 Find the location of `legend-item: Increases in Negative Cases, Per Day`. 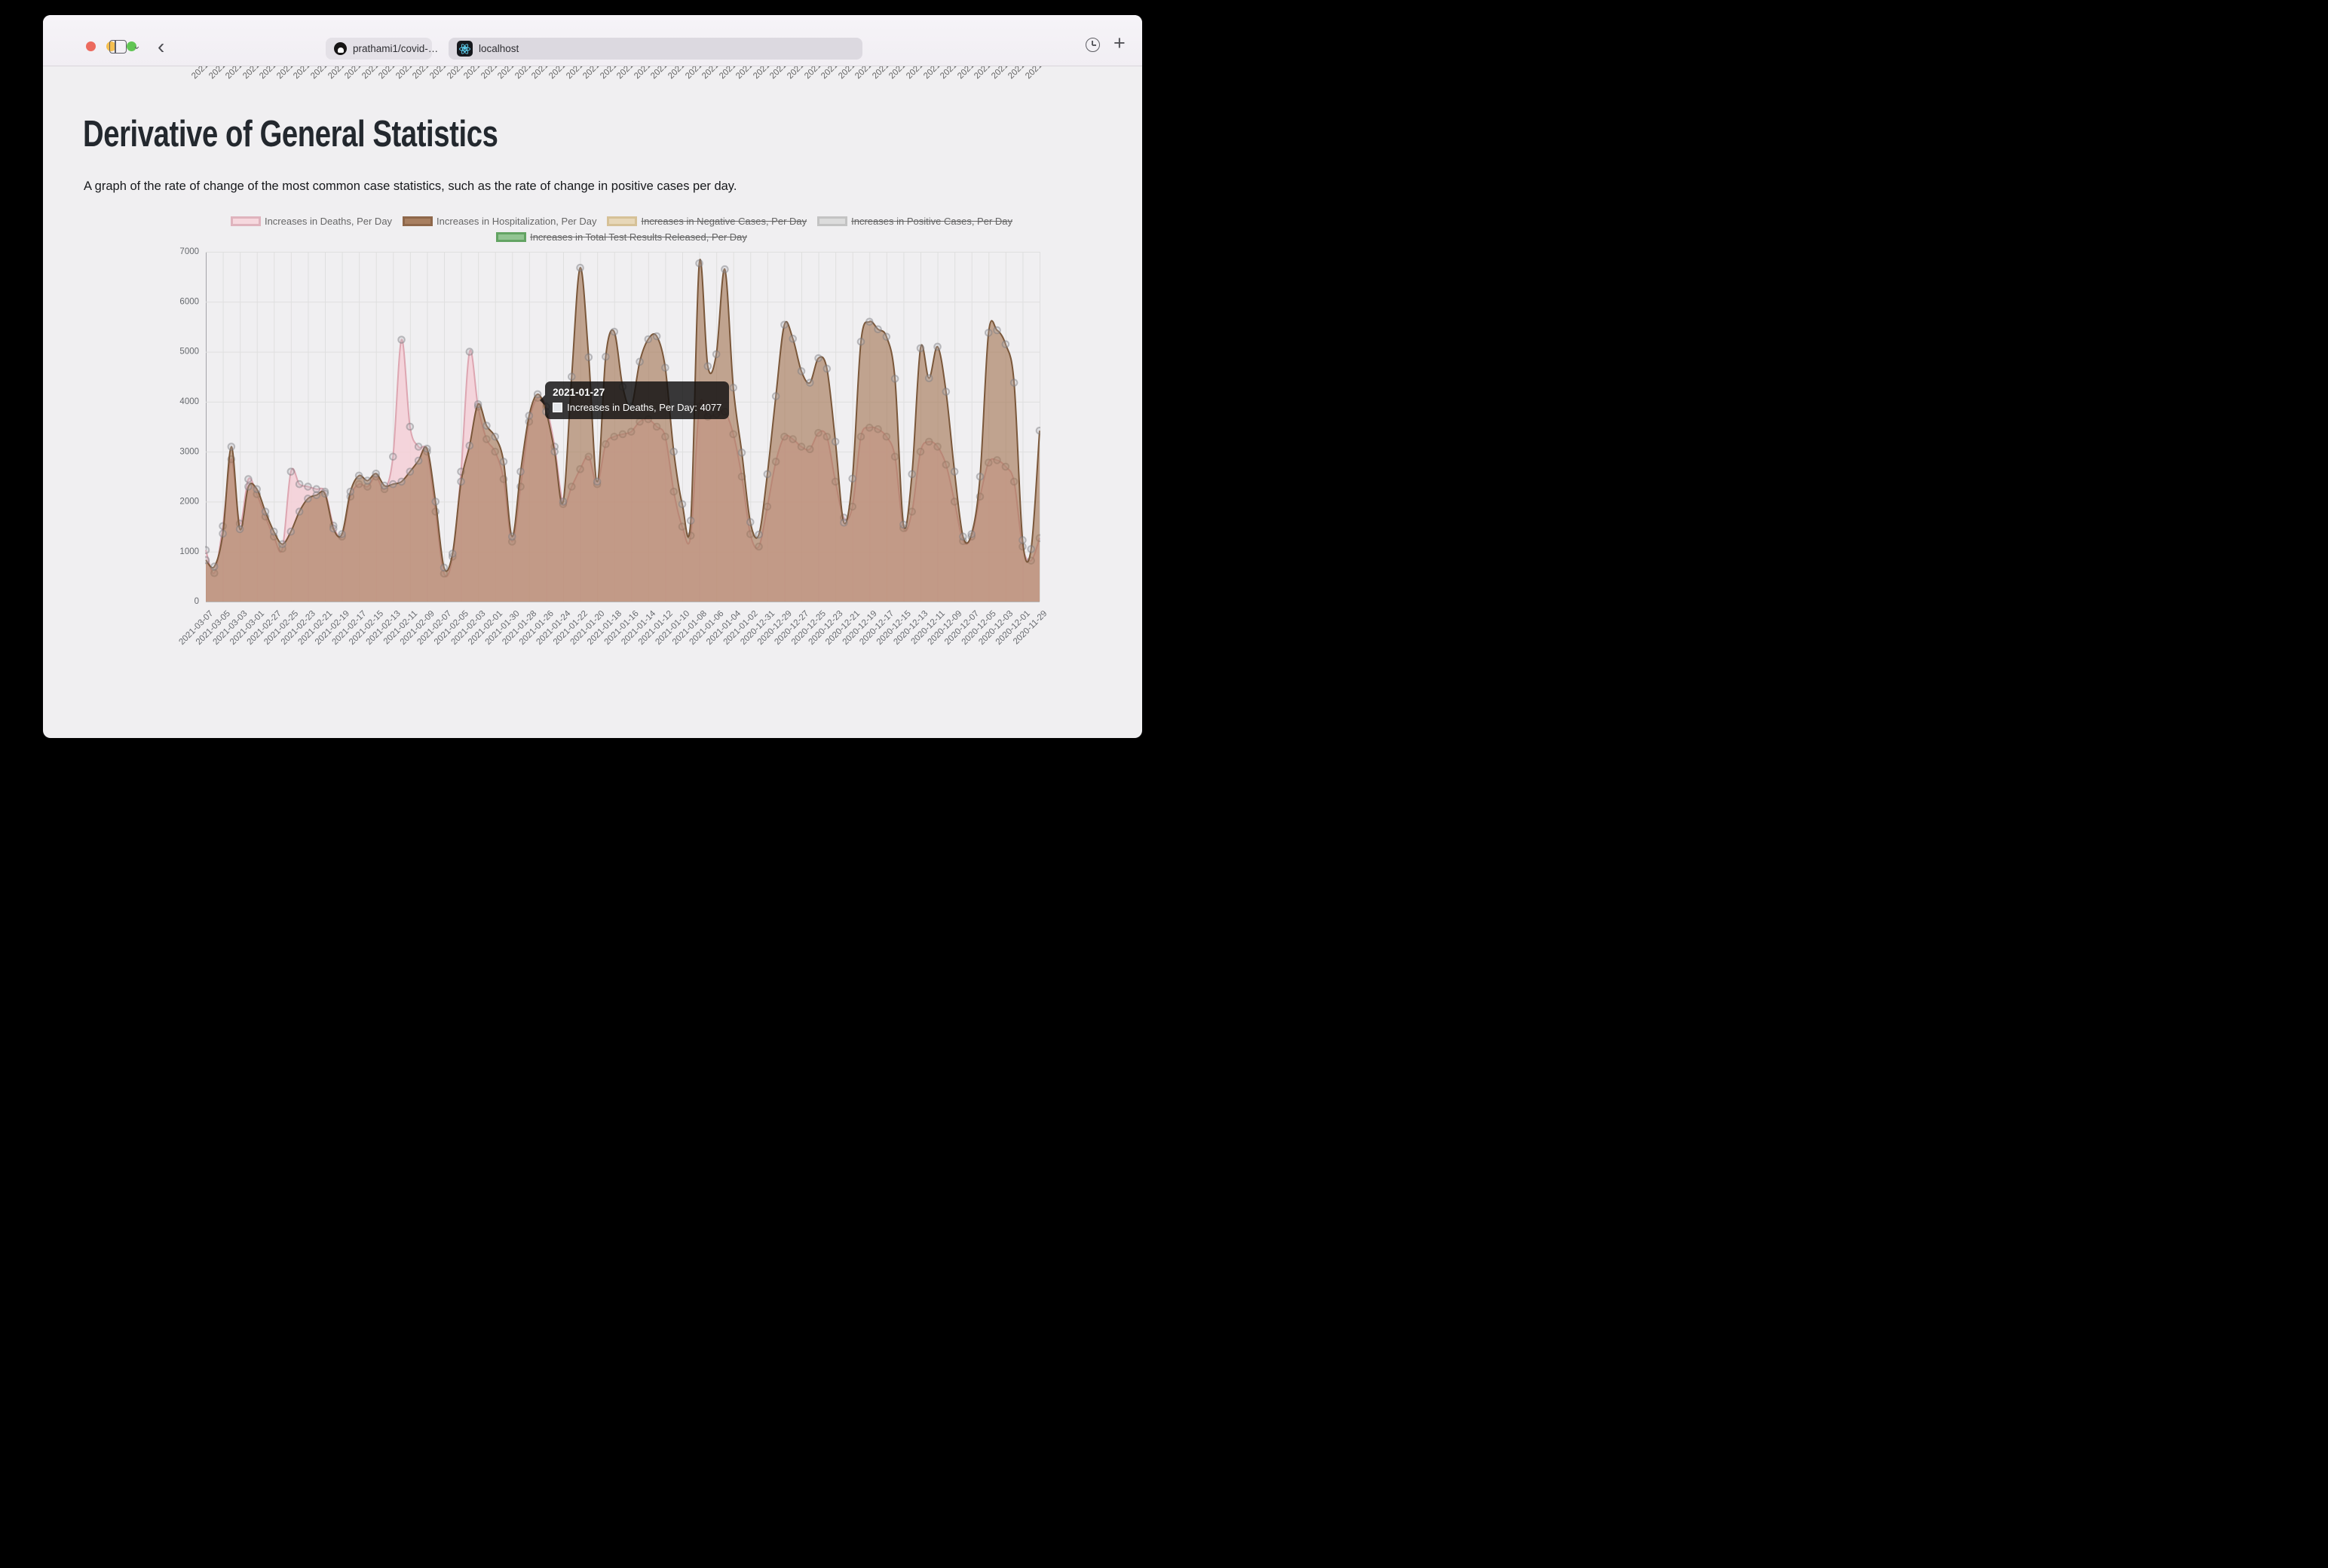

legend-item: Increases in Negative Cases, Per Day is located at coordinates (707, 221).